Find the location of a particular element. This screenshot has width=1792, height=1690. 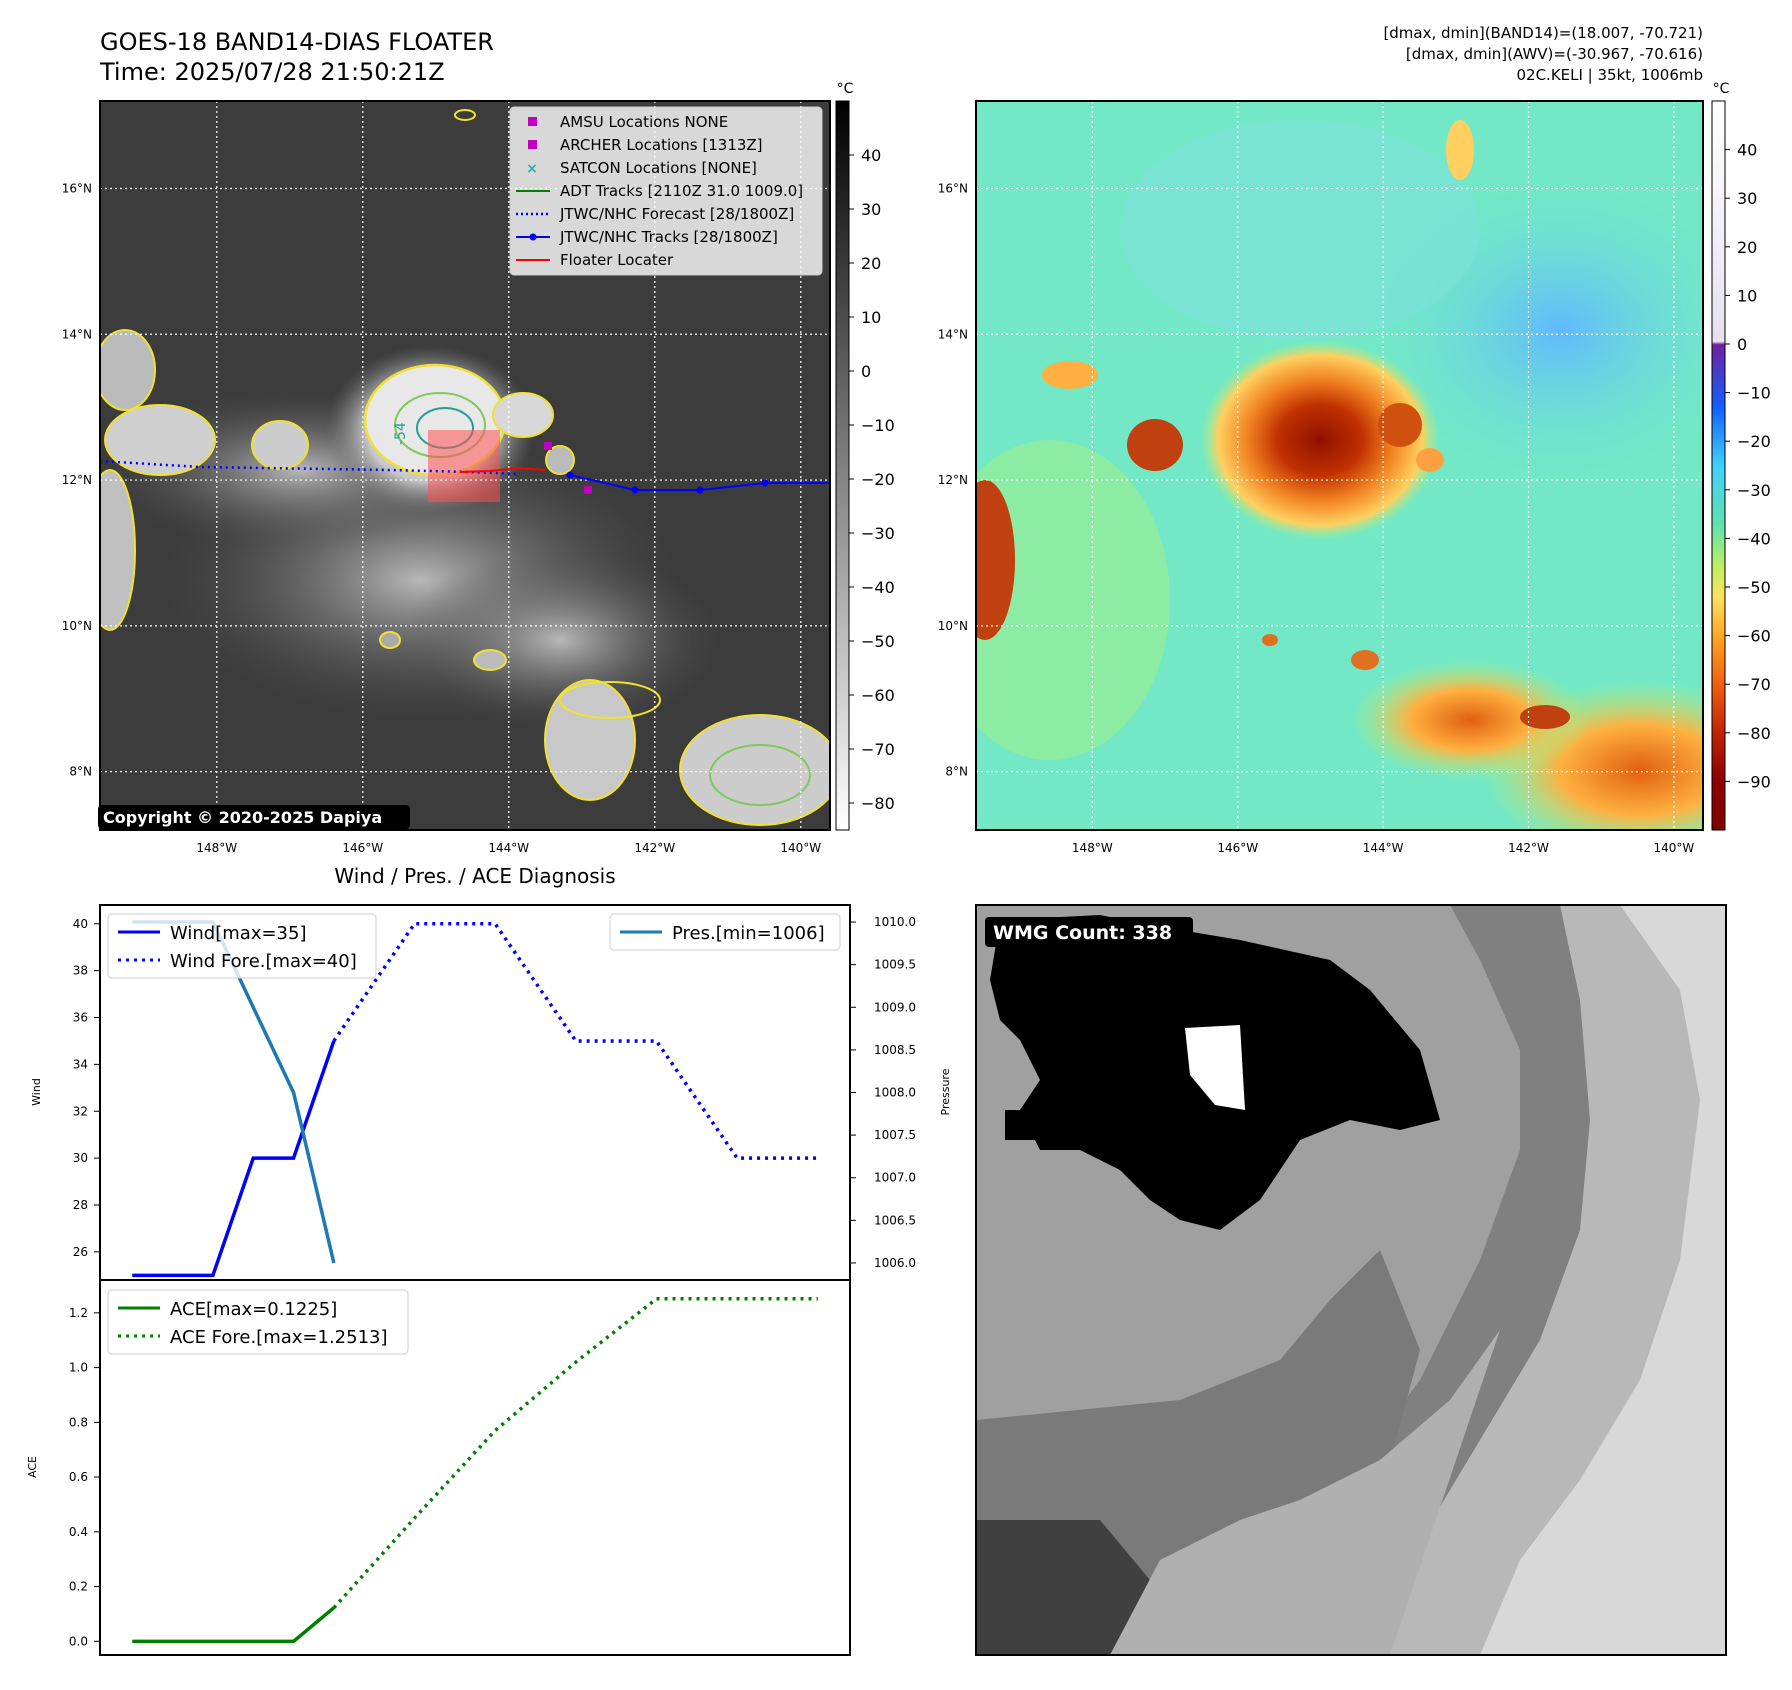

ace-line is located at coordinates (233, 1625).